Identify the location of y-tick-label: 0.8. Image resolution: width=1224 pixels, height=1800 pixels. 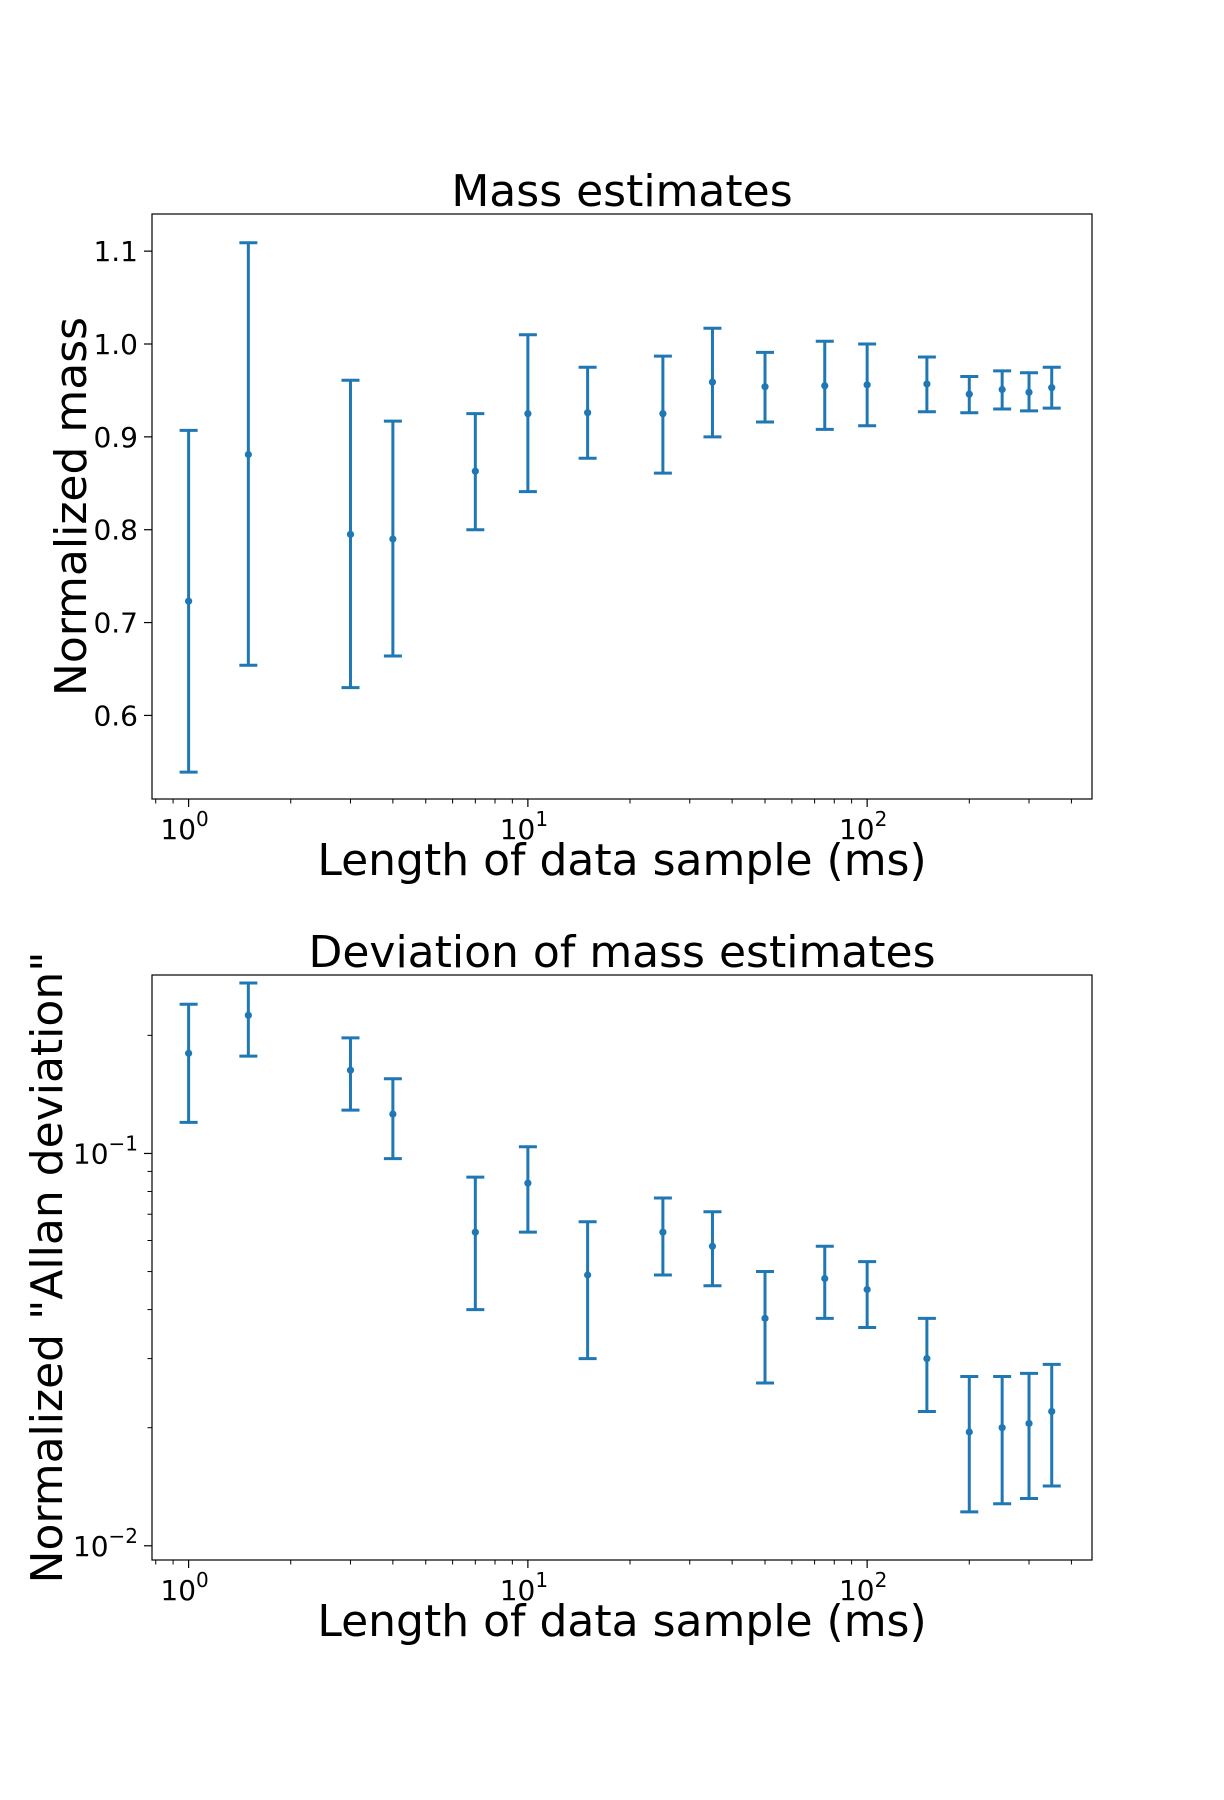
(115, 530).